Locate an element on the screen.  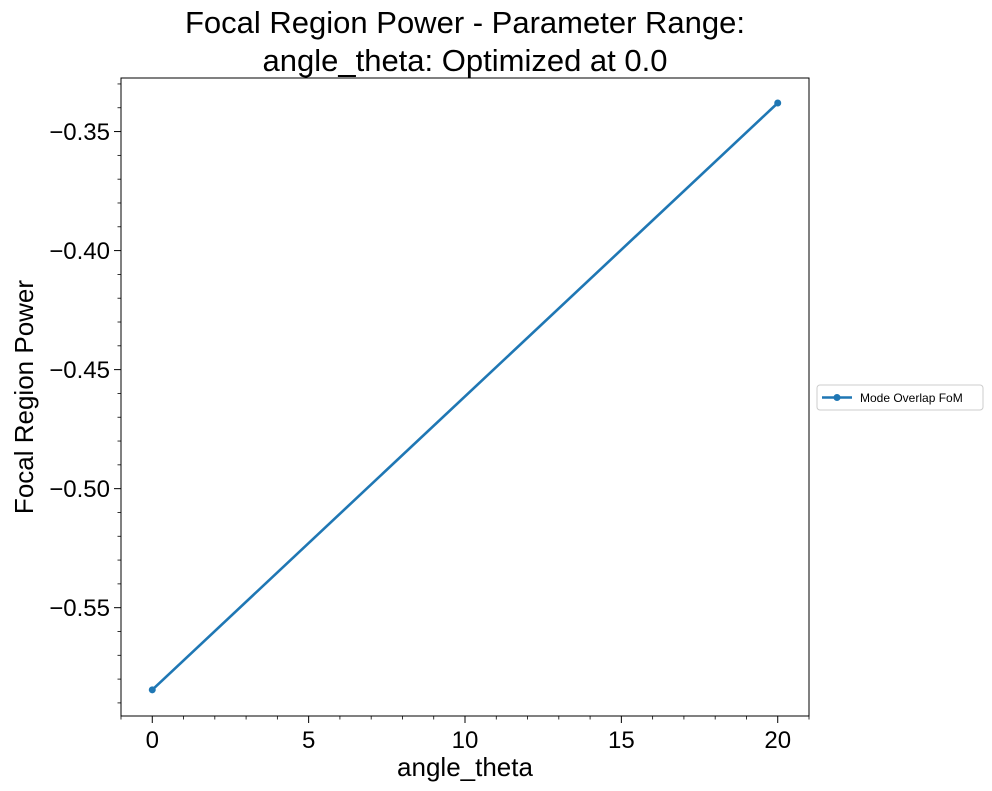
legend-entry-label: Mode Overlap FoM is located at coordinates (911, 398).